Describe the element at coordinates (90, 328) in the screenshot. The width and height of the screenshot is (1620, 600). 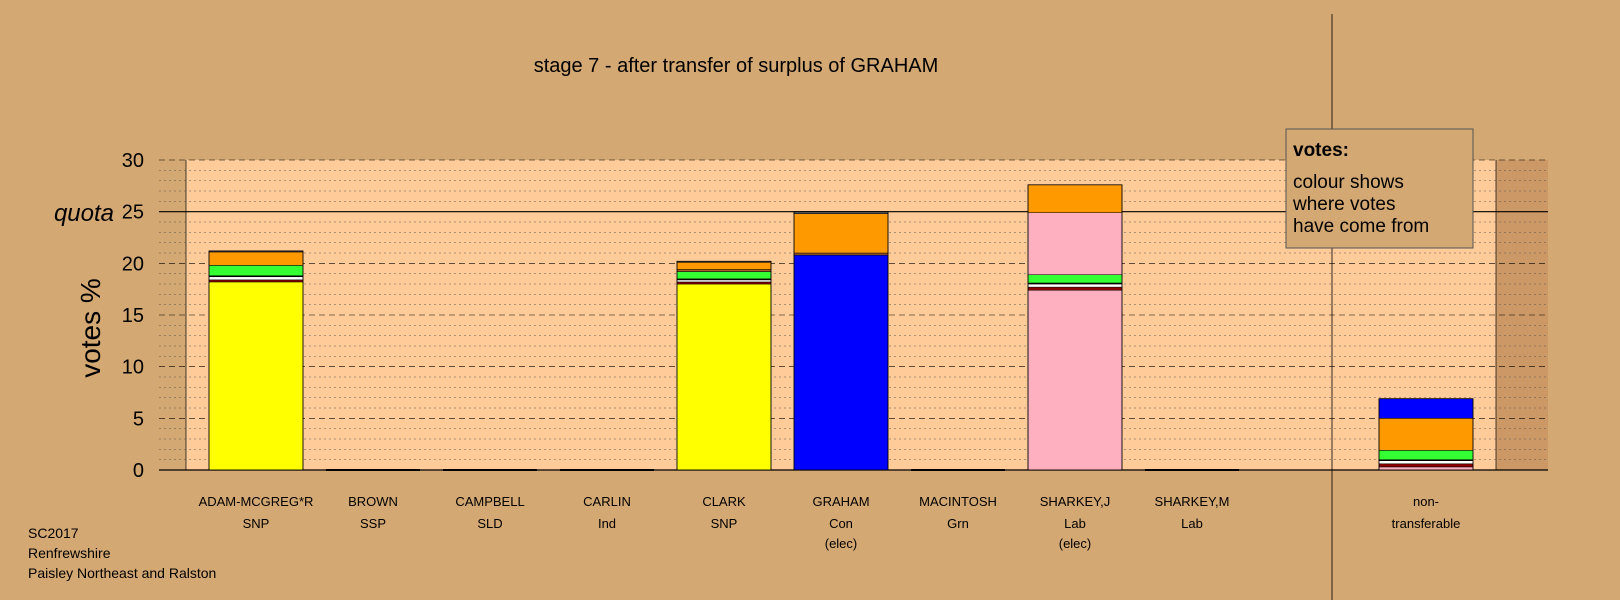
I see `y-axis-label: votes %` at that location.